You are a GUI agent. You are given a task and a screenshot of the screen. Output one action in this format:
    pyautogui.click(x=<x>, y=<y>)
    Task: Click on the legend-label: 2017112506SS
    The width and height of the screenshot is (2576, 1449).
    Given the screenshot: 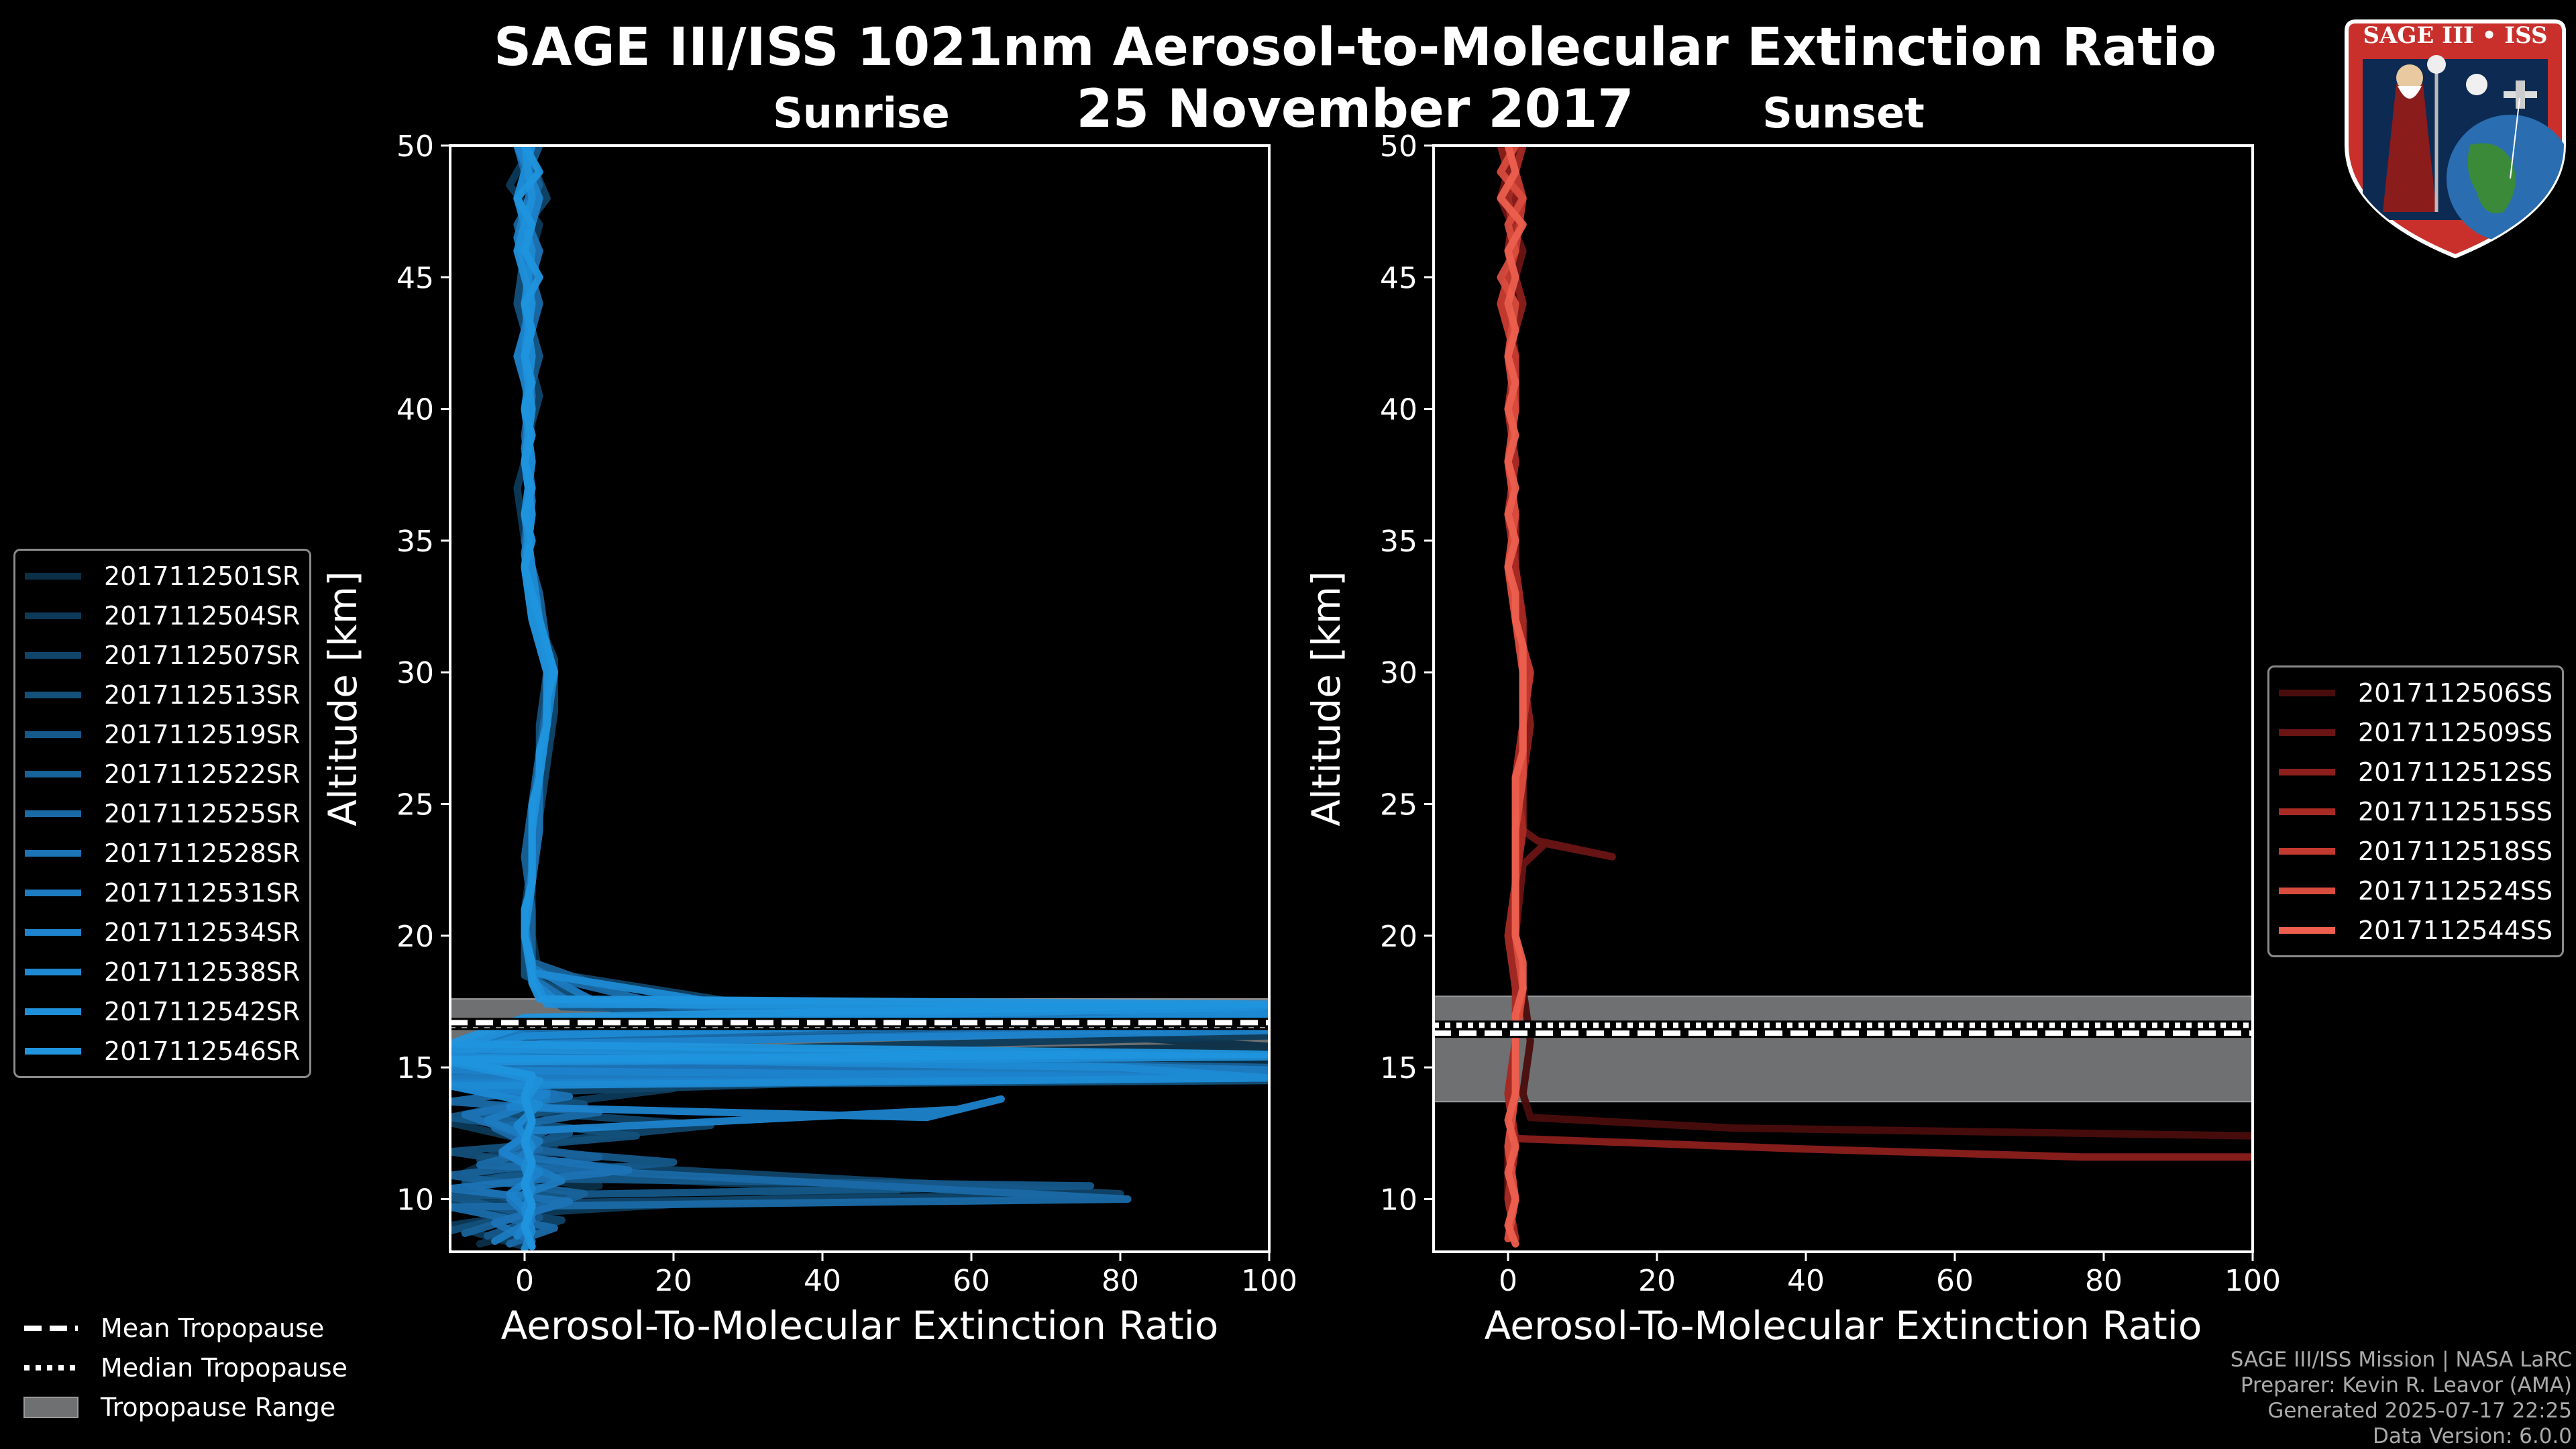 What is the action you would take?
    pyautogui.click(x=2455, y=693)
    